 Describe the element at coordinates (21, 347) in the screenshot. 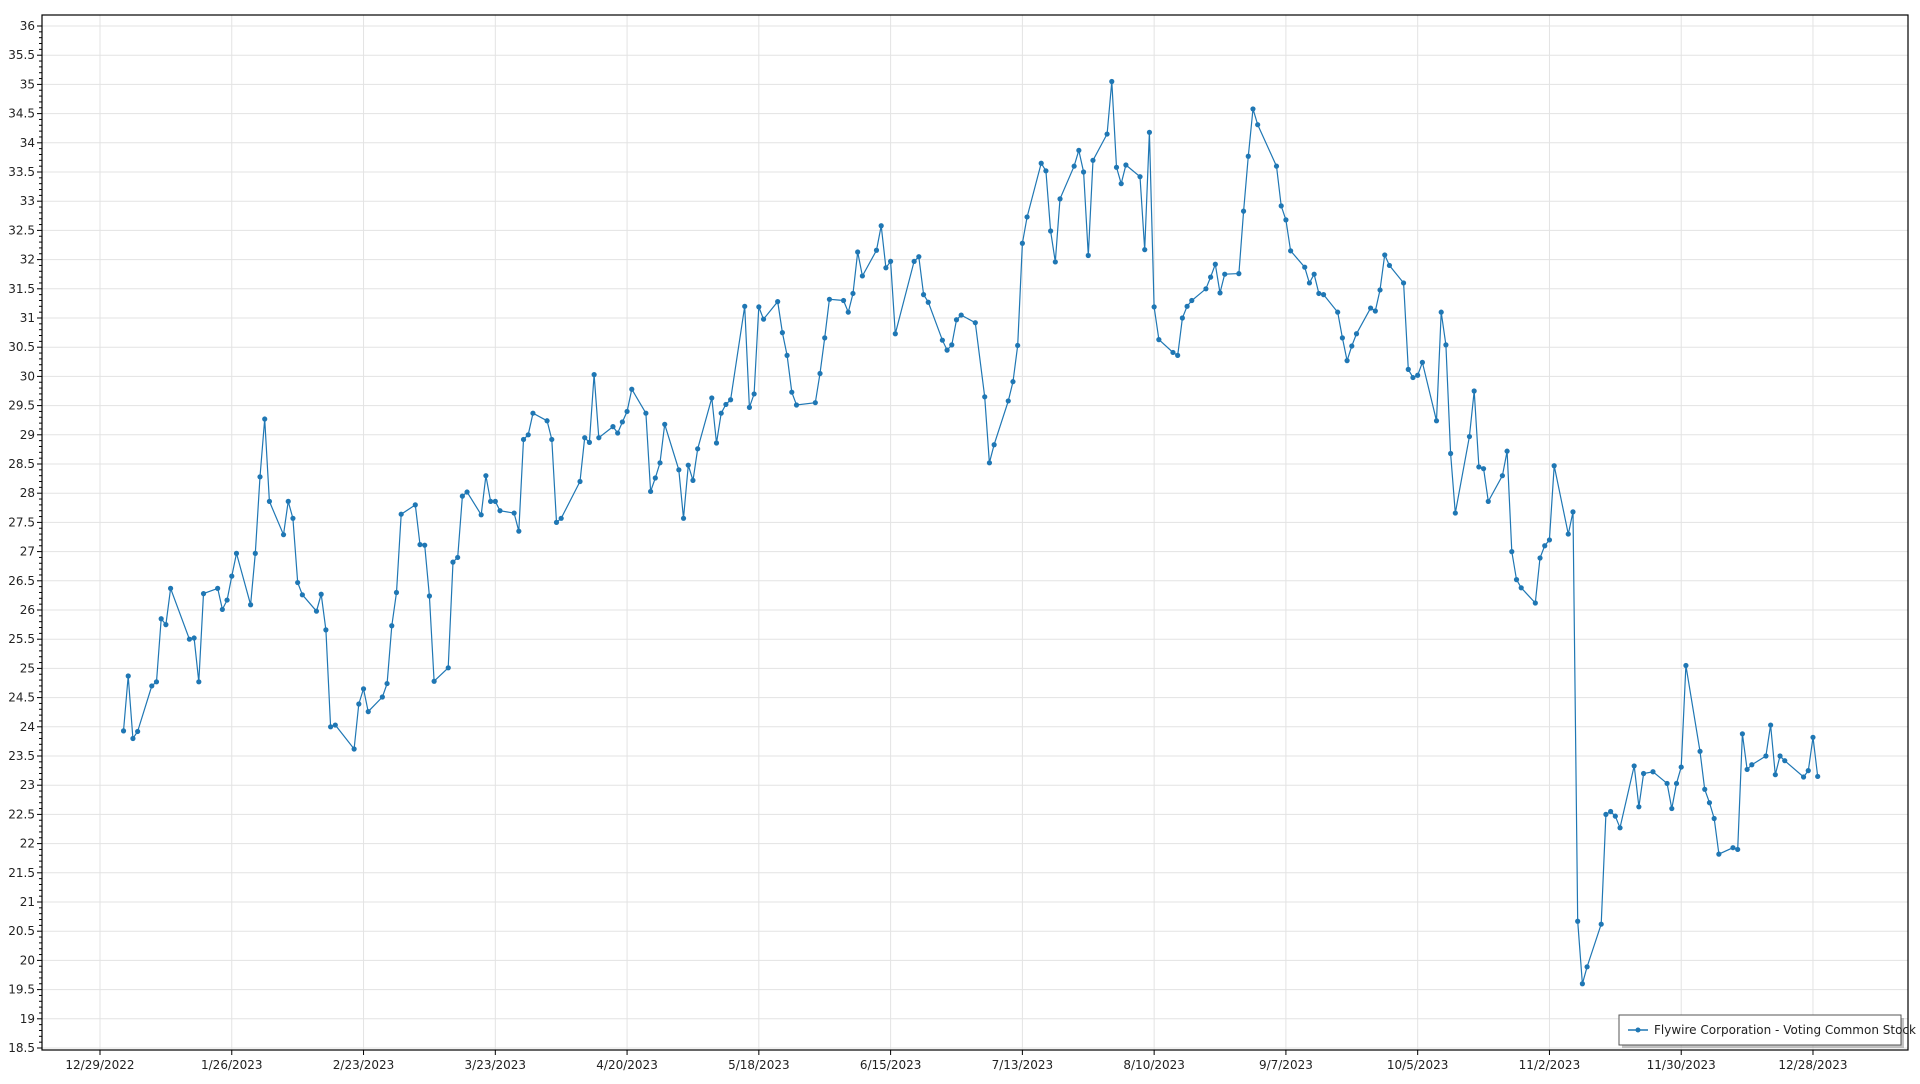

I see `y-tick-label: 30.5` at that location.